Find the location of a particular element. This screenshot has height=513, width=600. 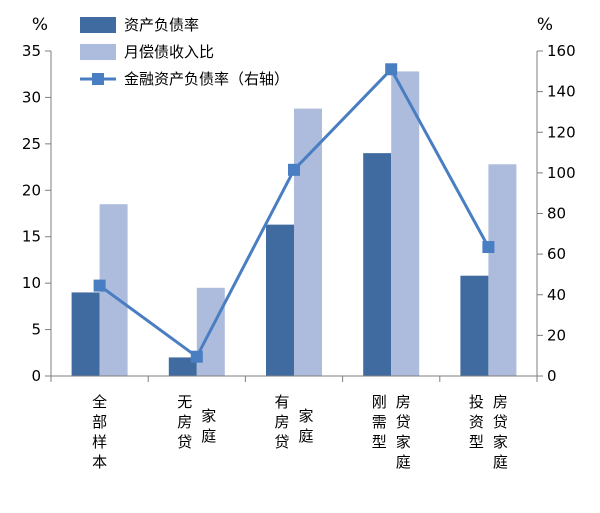

legend-label-2: 金融资产负债率（右轴） is located at coordinates (206, 79).